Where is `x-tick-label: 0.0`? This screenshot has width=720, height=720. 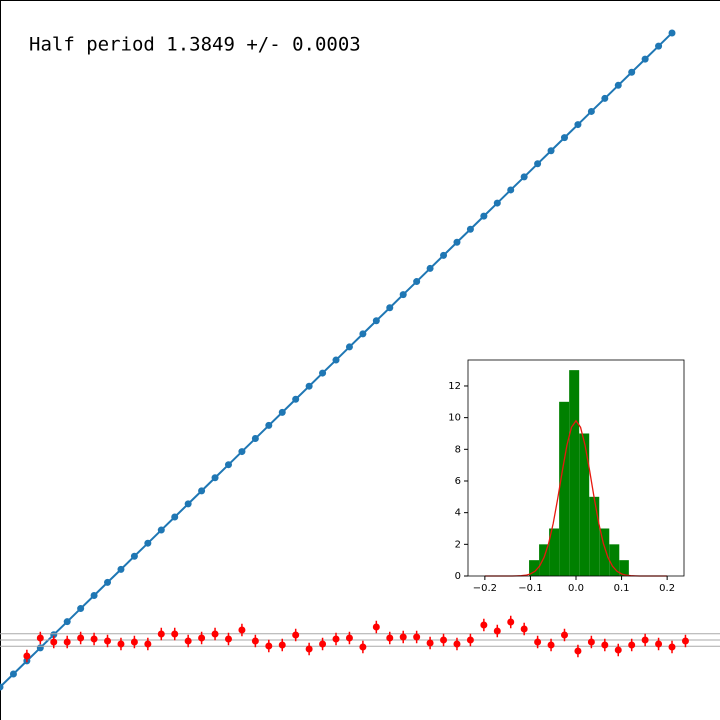
x-tick-label: 0.0 is located at coordinates (576, 588).